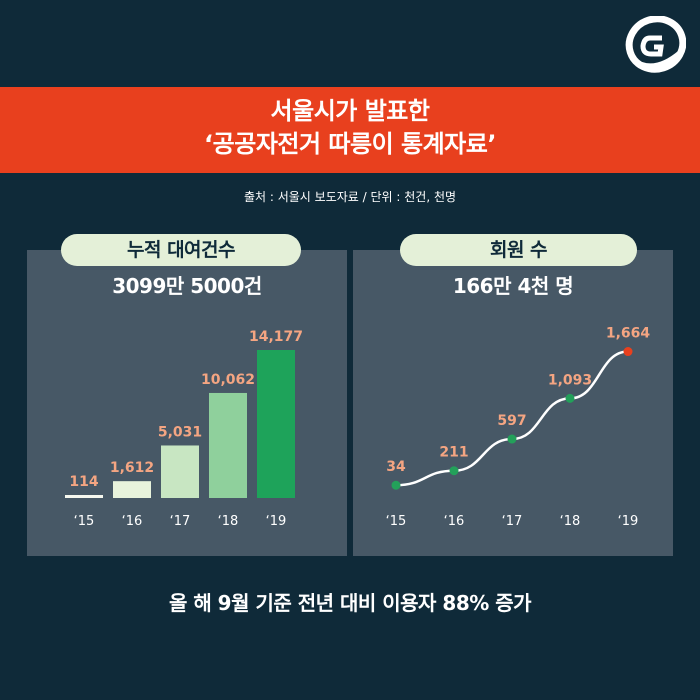 The height and width of the screenshot is (700, 700). I want to click on line-tick-label-2: ‘17, so click(512, 521).